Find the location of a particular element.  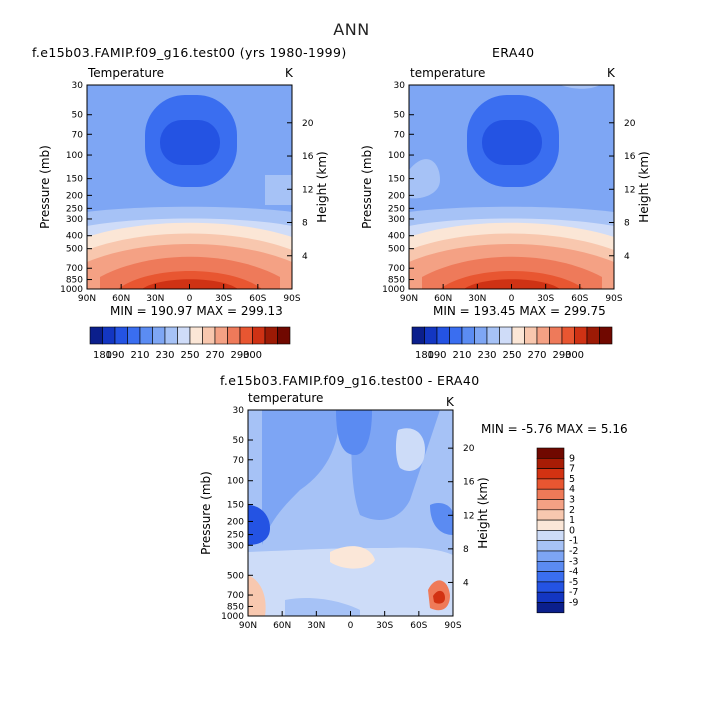

figure-title: ANN is located at coordinates (351, 29).